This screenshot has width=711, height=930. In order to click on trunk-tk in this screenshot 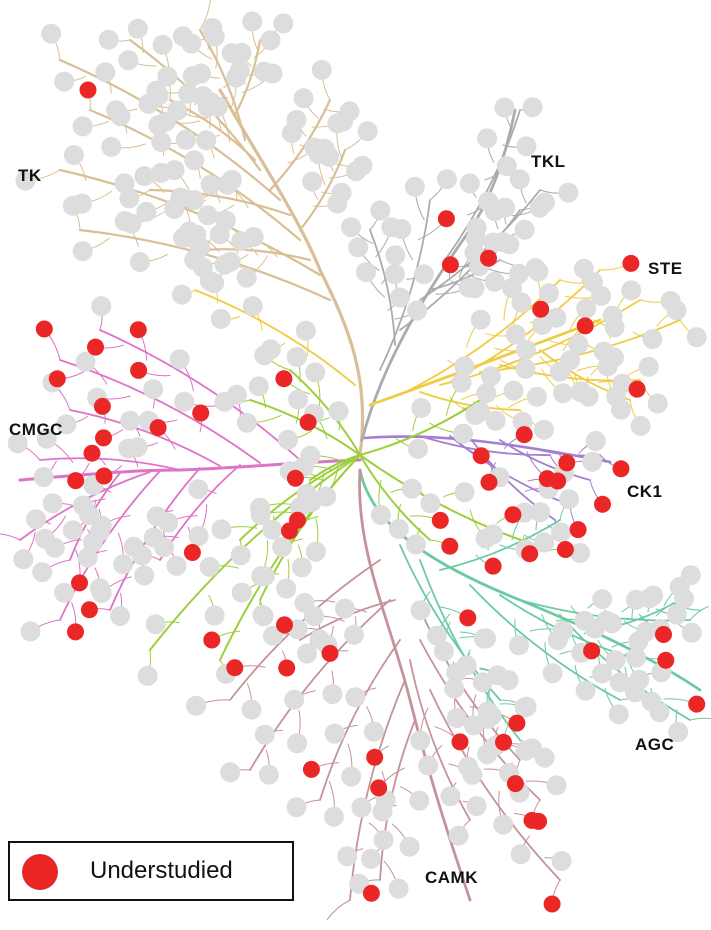, I will do `click(291, 272)`.